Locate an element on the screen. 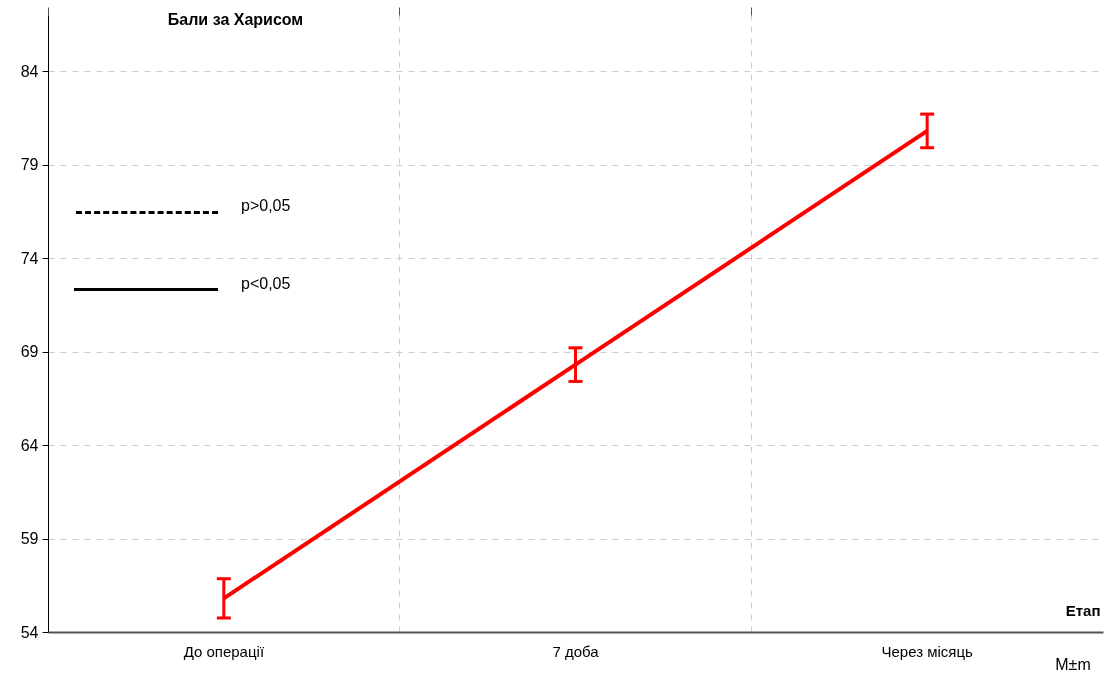  x-axis-title: Етап is located at coordinates (1083, 610).